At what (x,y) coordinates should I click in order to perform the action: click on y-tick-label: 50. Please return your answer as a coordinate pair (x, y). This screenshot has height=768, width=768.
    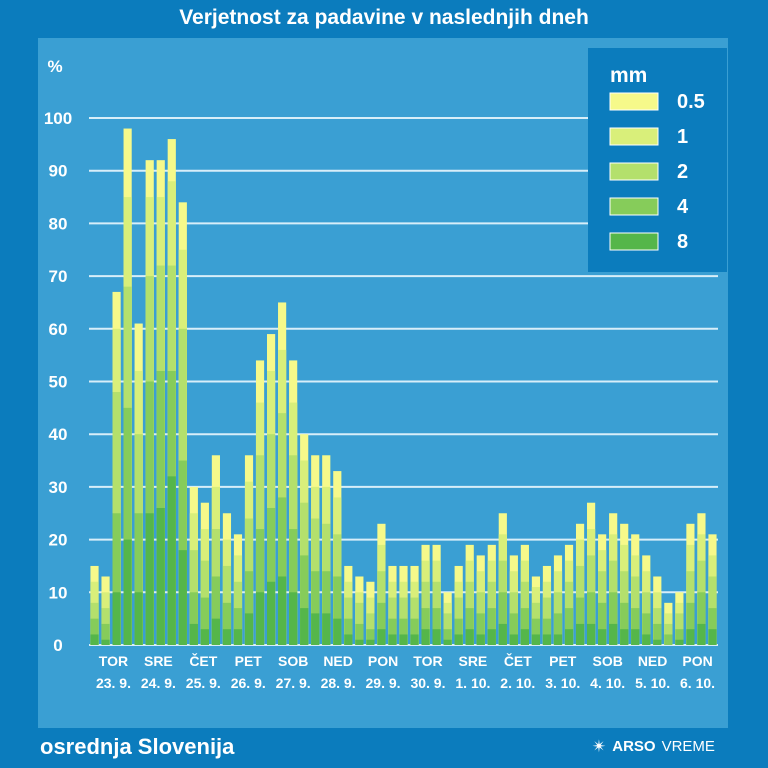
    Looking at the image, I should click on (58, 382).